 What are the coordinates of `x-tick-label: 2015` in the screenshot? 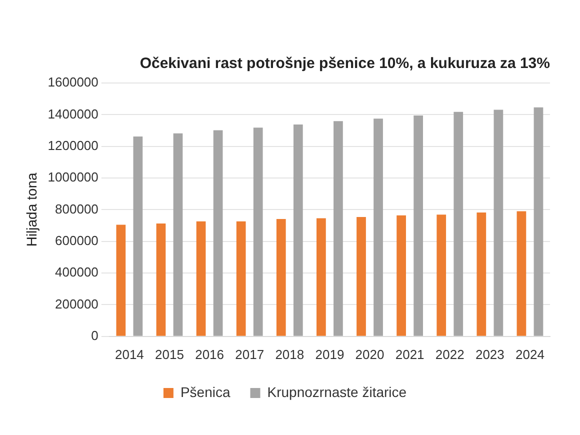 It's located at (169, 354).